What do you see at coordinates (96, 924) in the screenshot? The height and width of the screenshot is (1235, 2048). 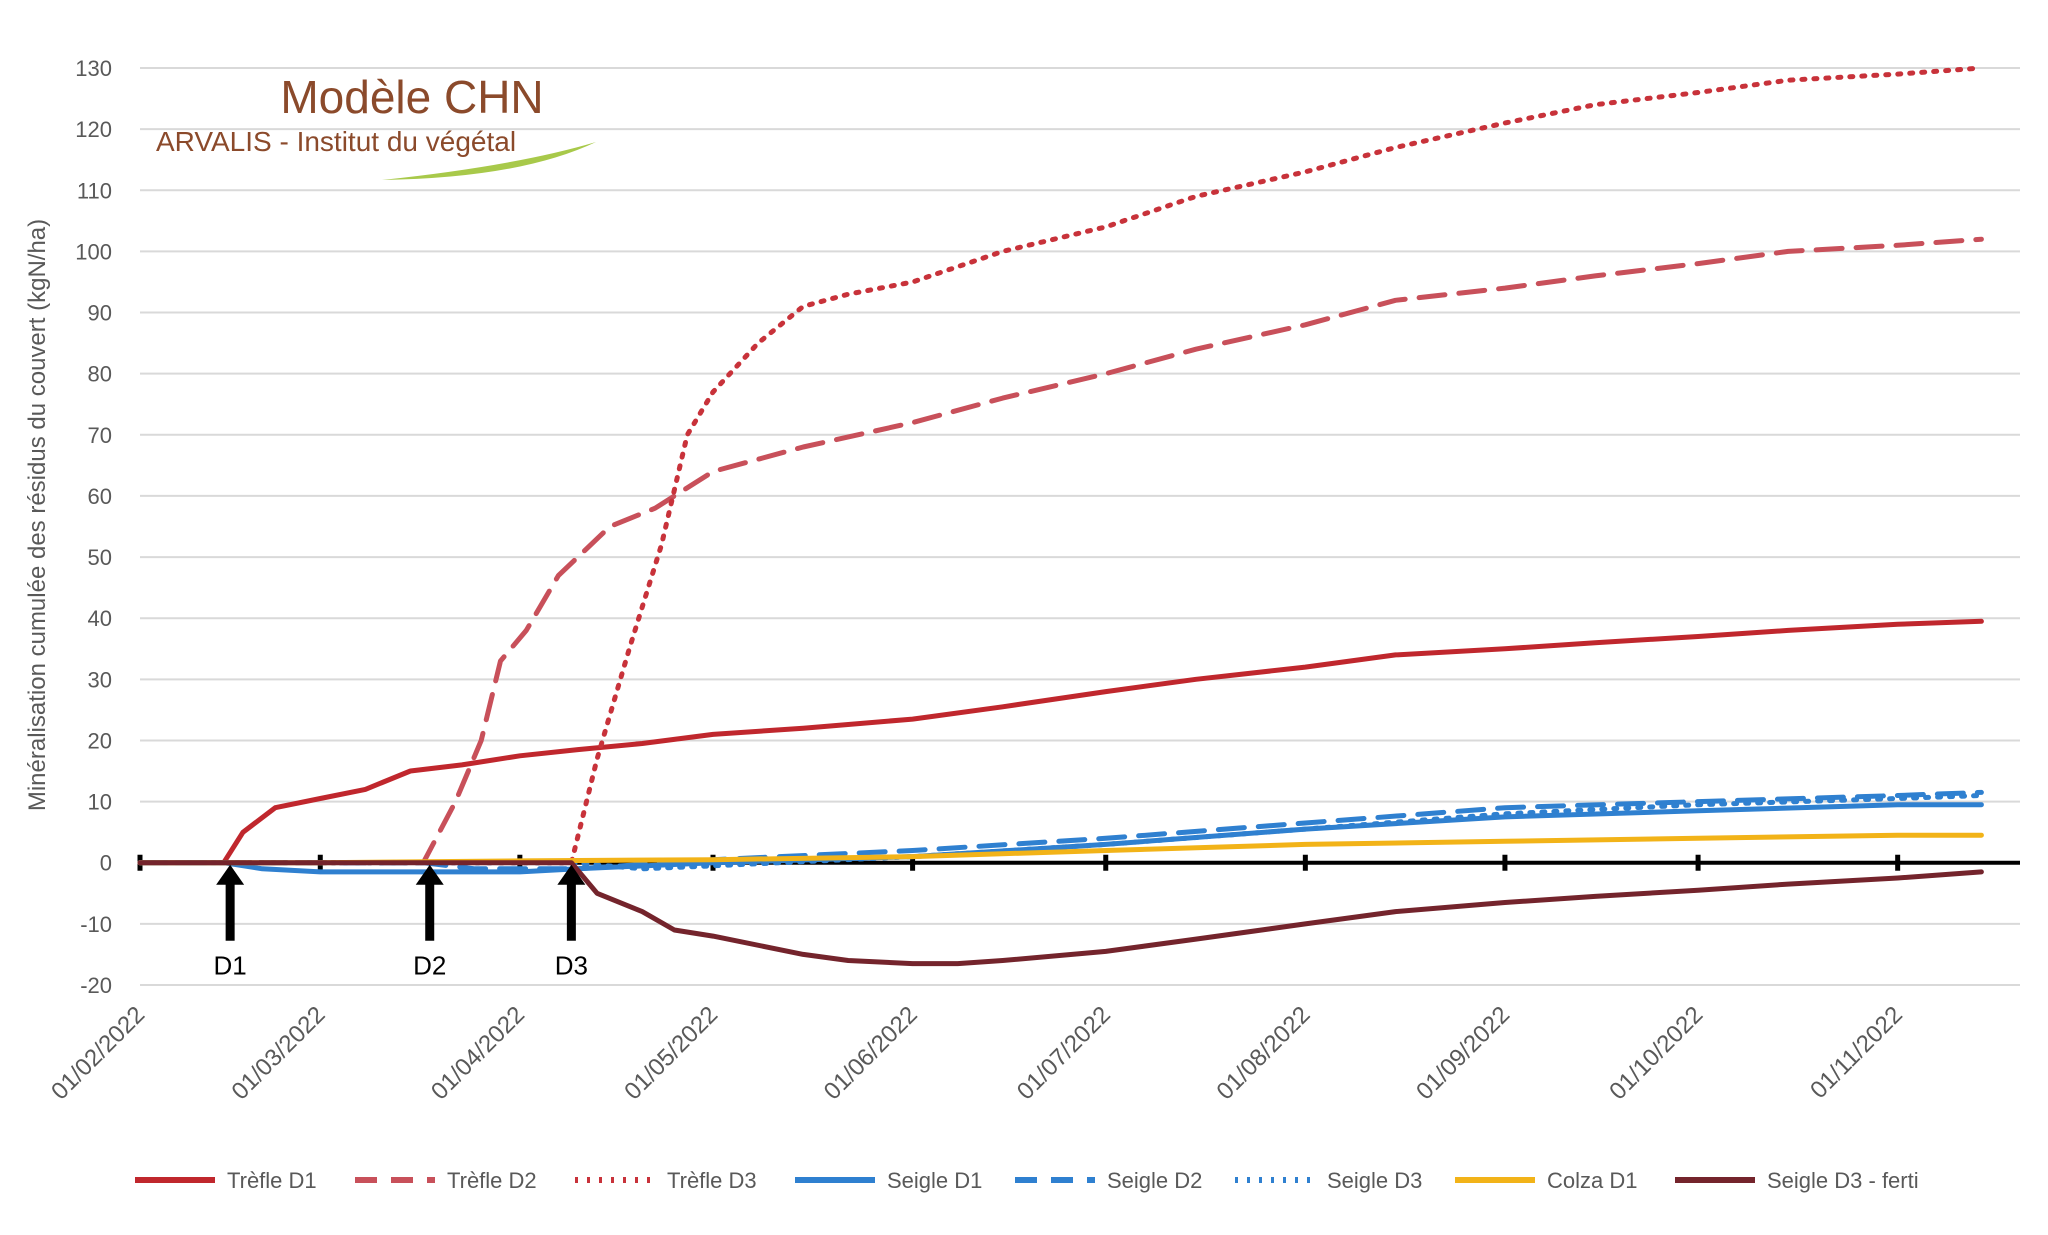 I see `y-tick-label: -10` at bounding box center [96, 924].